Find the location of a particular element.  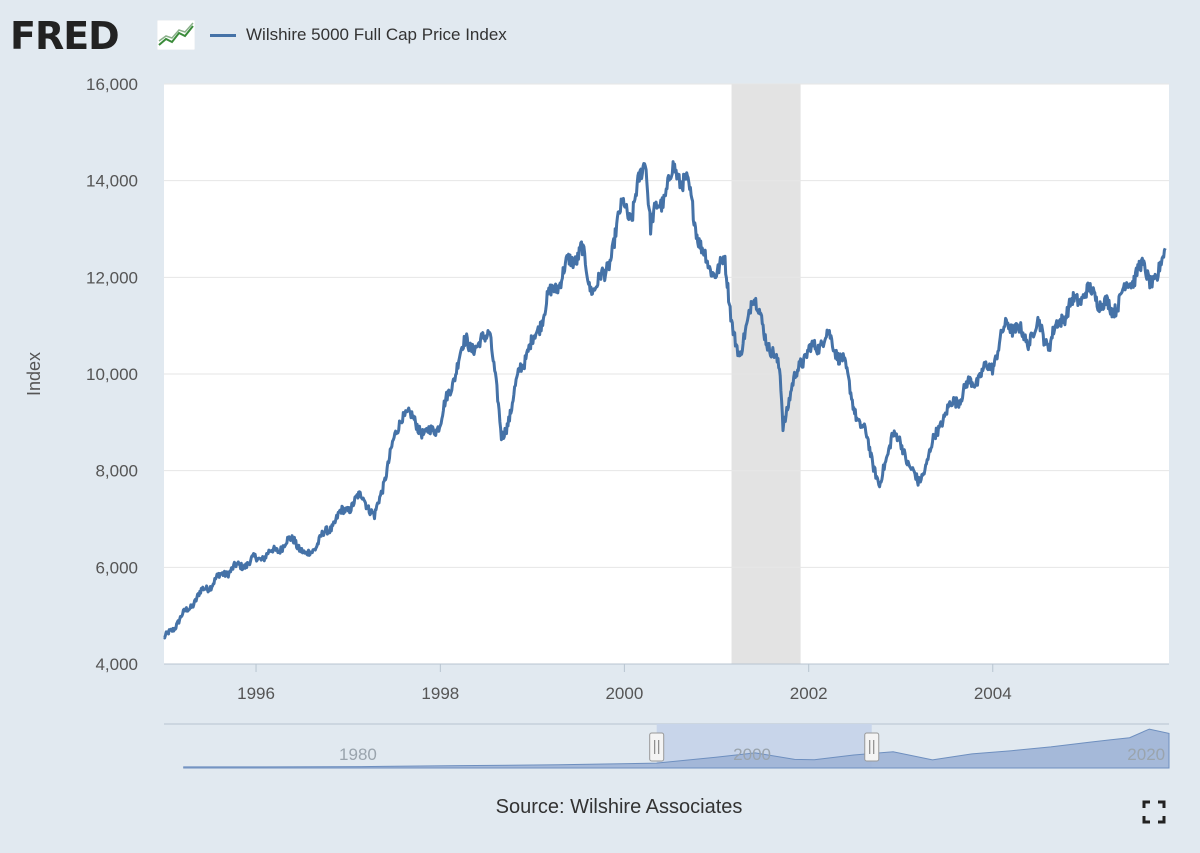

source-note: Source: Wilshire Associates is located at coordinates (619, 807).